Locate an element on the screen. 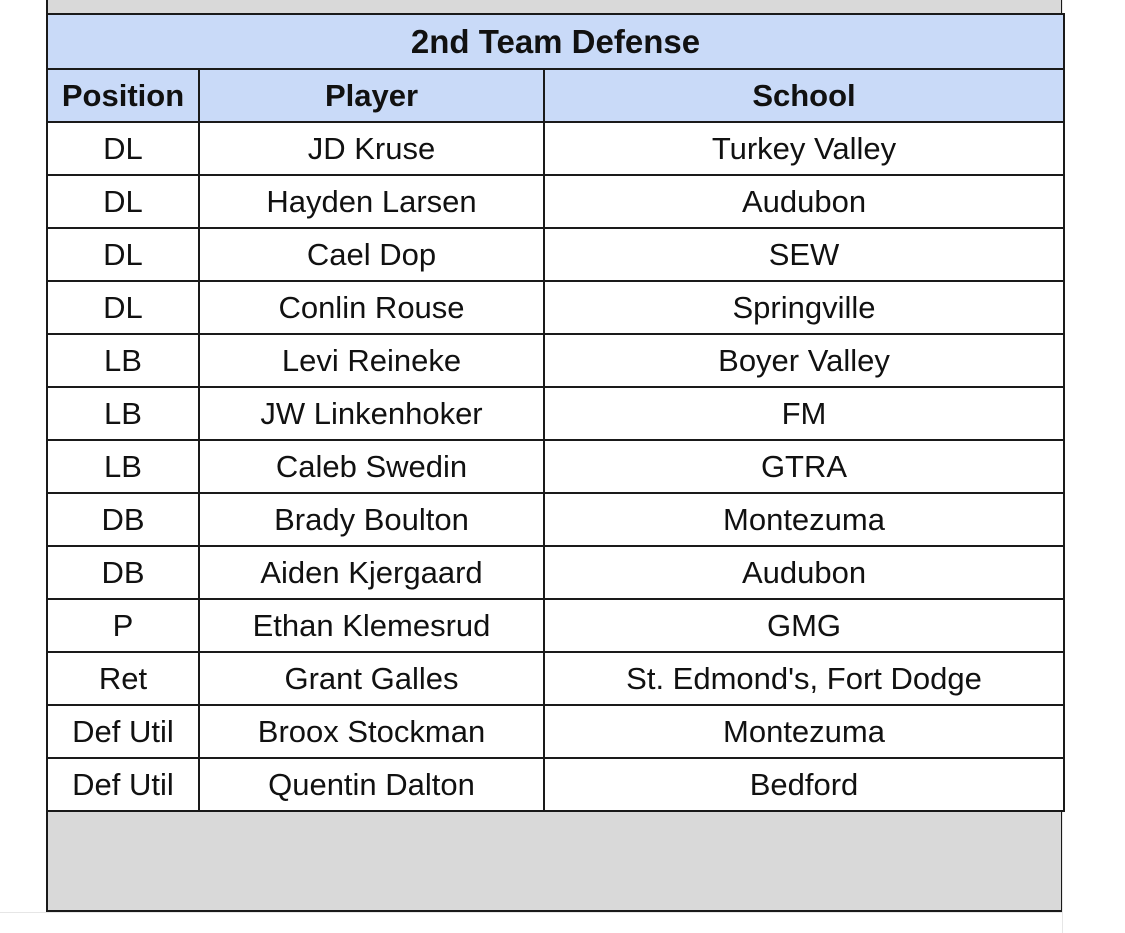 This screenshot has width=1125, height=933. table-row: LB Levi Reineke Boyer Valley is located at coordinates (556, 360).